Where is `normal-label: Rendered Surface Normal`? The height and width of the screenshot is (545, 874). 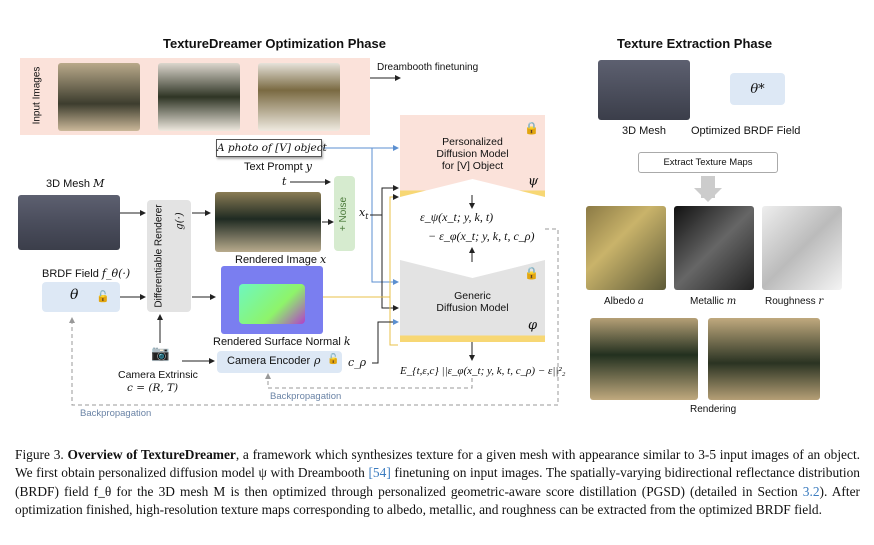 normal-label: Rendered Surface Normal is located at coordinates (277, 342).